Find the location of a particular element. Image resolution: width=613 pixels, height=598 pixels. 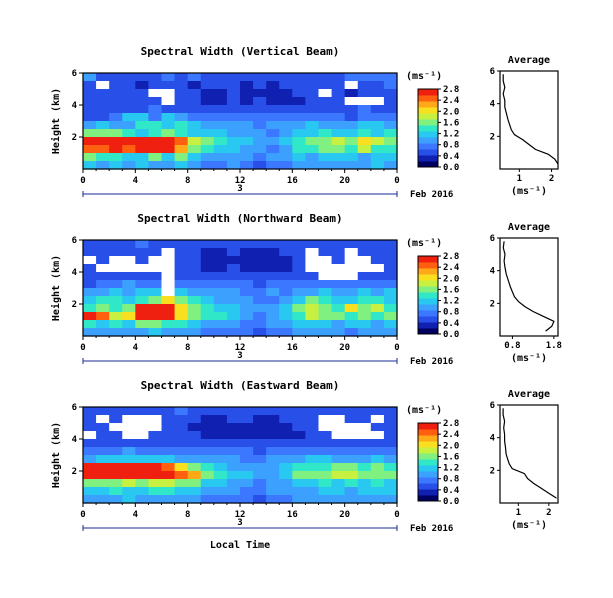

x-tick-label: 0 is located at coordinates (396, 348).